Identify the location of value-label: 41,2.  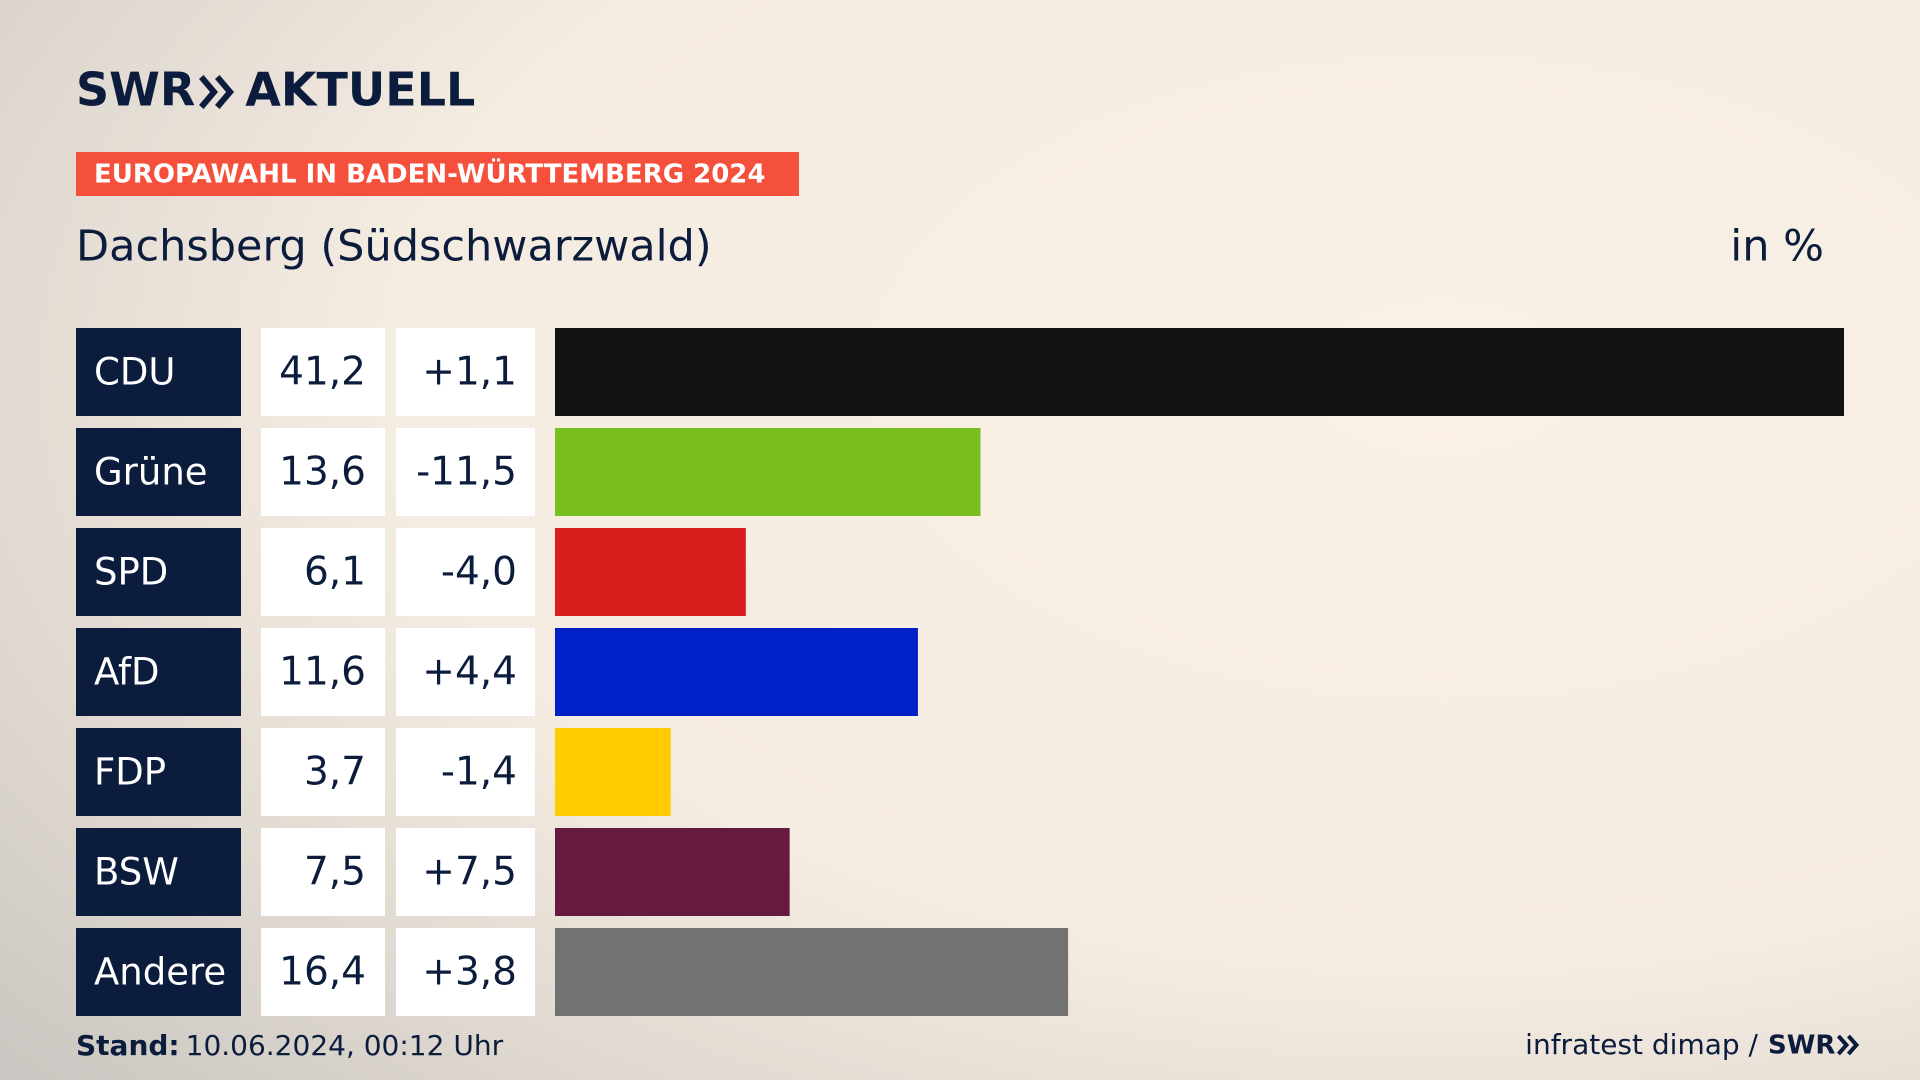
(322, 372).